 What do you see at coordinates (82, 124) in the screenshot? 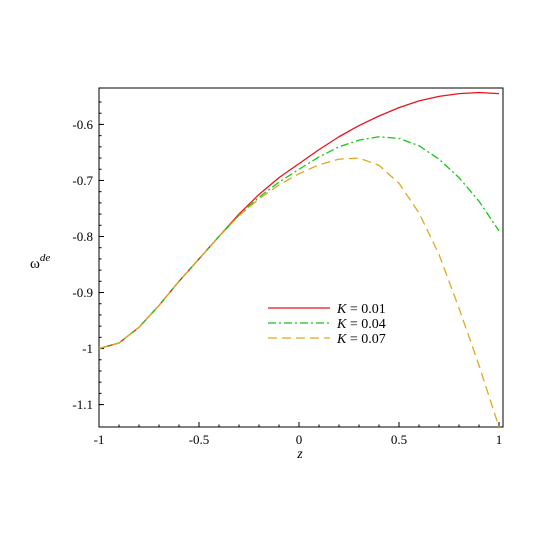
I see `y-tick-label: -0.6` at bounding box center [82, 124].